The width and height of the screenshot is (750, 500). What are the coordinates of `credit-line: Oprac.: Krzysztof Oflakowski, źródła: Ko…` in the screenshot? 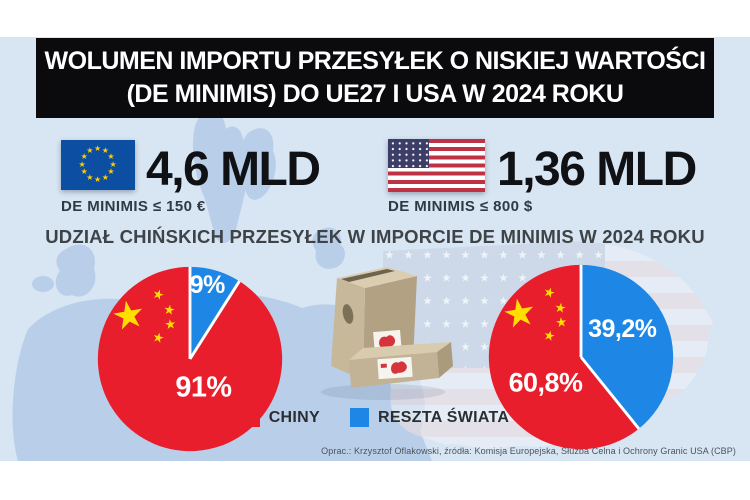 It's located at (528, 451).